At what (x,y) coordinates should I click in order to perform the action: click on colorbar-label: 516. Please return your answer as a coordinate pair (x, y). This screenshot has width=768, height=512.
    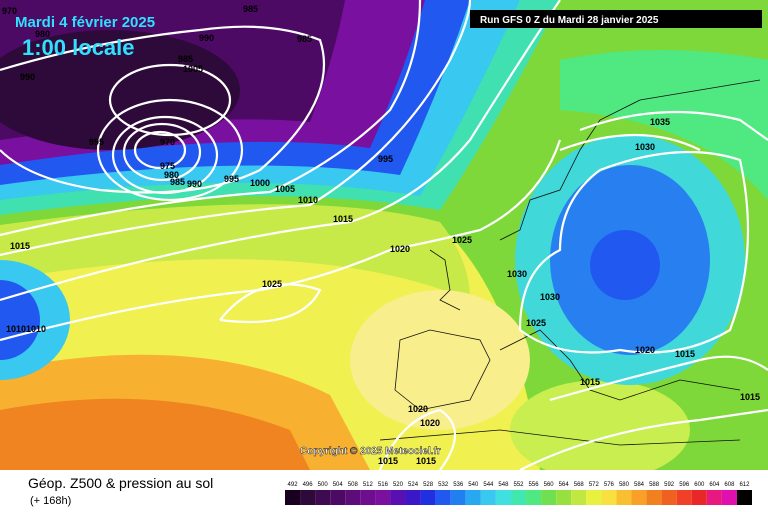
    Looking at the image, I should click on (383, 485).